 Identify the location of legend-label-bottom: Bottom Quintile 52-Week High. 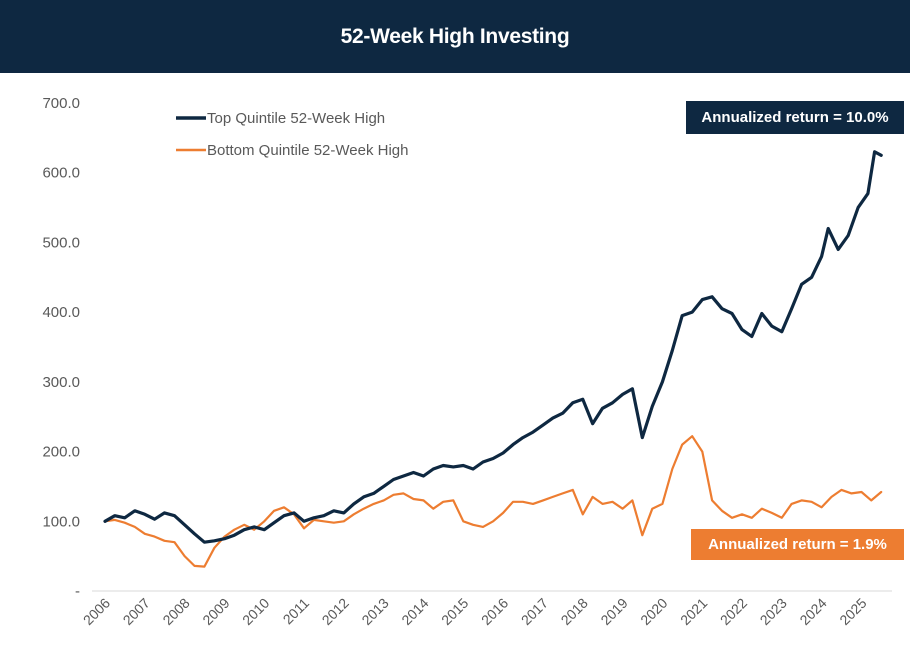
(307, 150).